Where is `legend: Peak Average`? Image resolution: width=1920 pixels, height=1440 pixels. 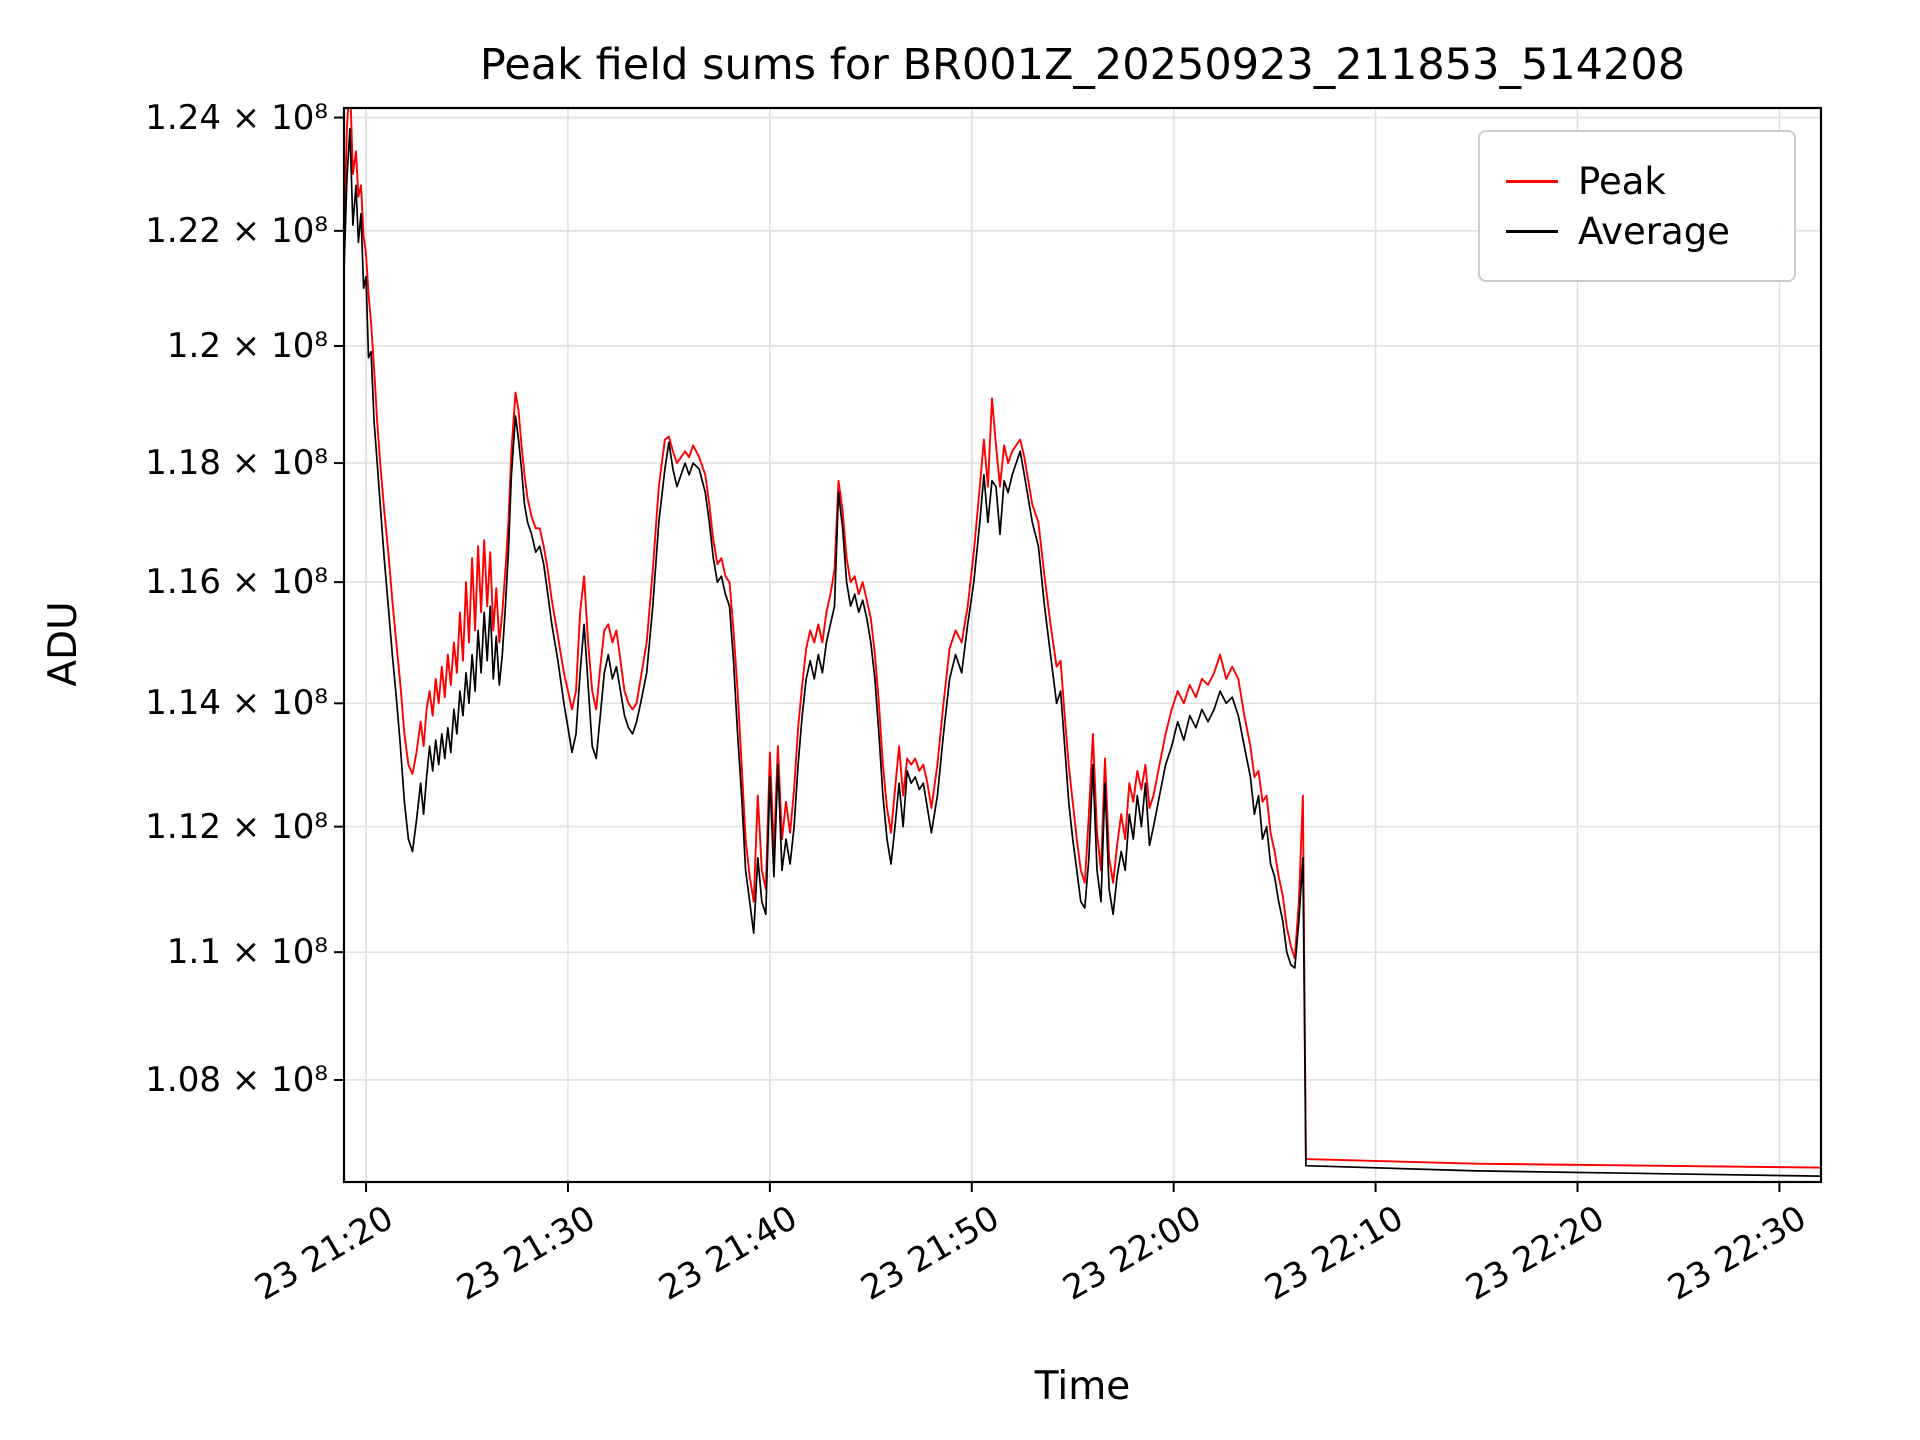
legend: Peak Average is located at coordinates (1637, 206).